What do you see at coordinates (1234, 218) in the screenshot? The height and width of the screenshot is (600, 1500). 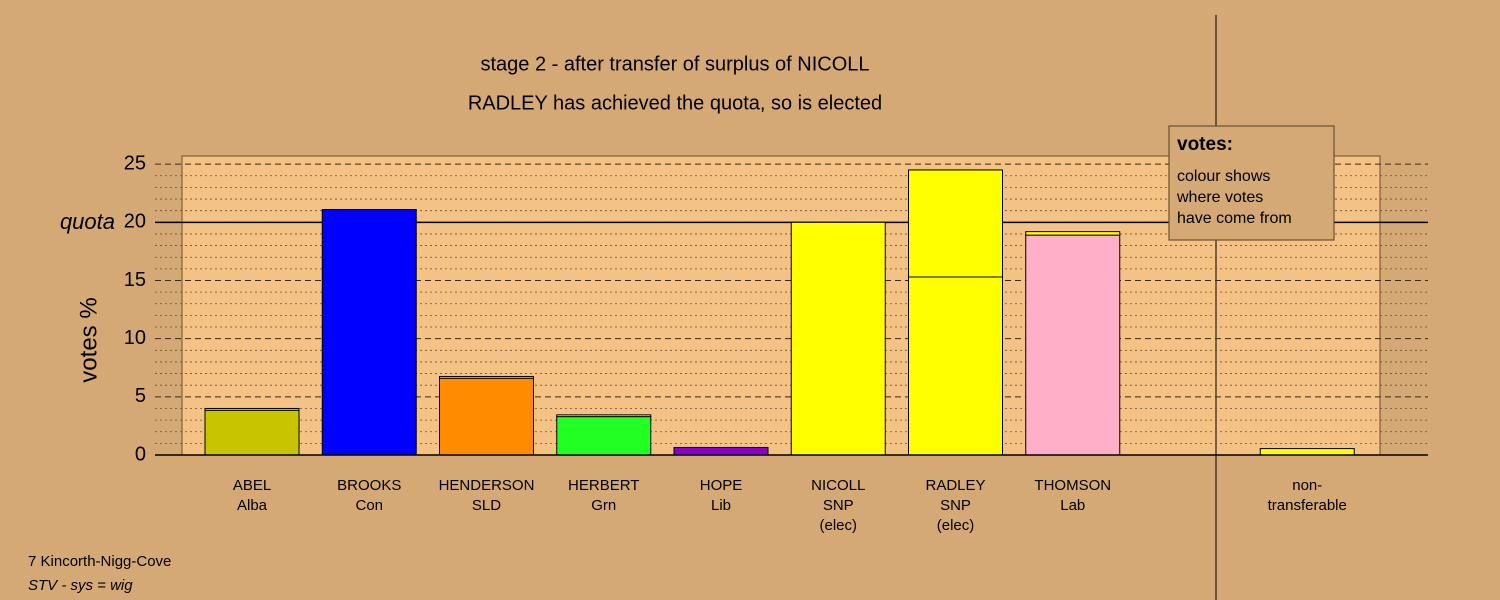 I see `legend-text: have come from` at bounding box center [1234, 218].